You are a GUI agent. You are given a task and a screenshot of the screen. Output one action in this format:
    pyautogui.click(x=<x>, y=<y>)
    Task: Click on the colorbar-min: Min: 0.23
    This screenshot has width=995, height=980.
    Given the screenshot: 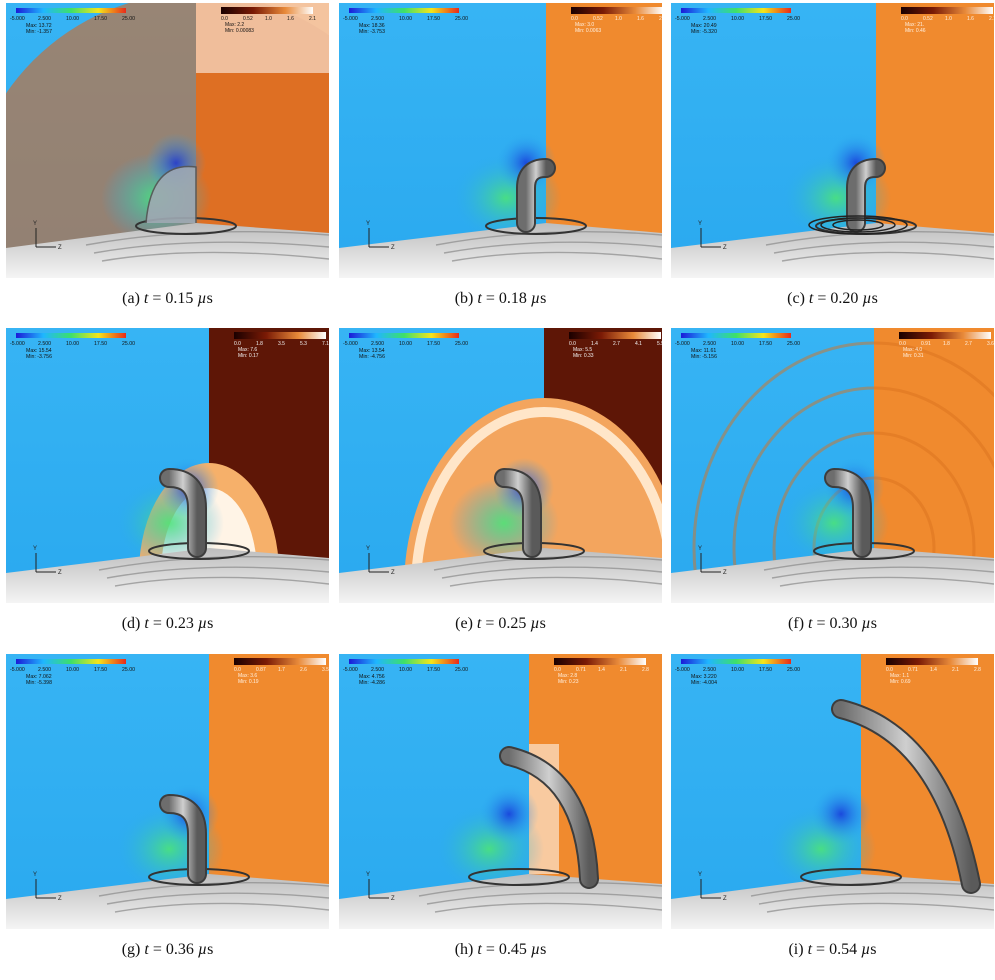 What is the action you would take?
    pyautogui.click(x=568, y=682)
    